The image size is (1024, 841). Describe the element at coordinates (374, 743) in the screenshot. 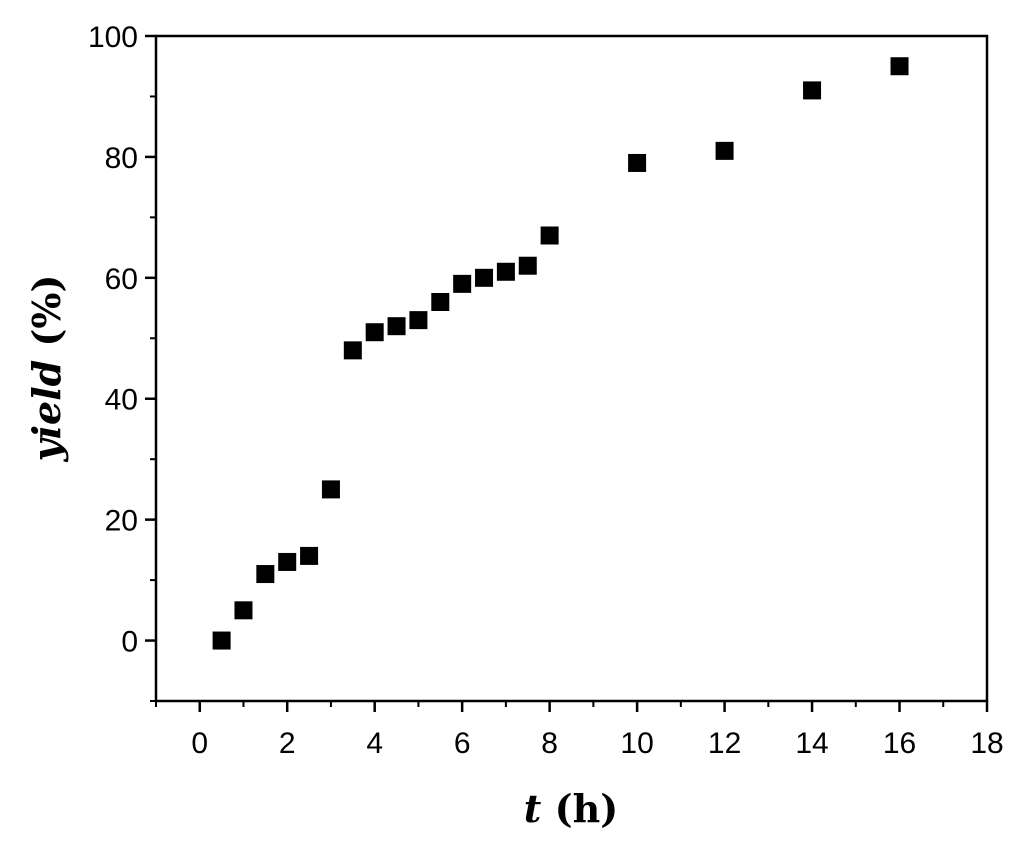

I see `x-tick-label: 4` at that location.